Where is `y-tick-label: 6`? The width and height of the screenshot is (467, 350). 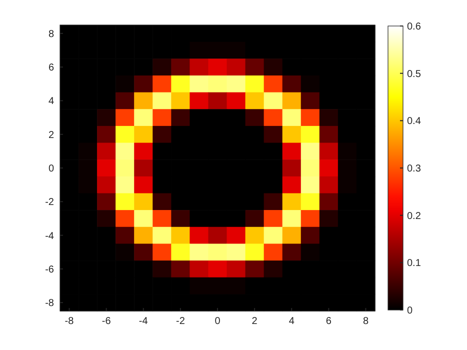
y-tick-label: 6 is located at coordinates (51, 68).